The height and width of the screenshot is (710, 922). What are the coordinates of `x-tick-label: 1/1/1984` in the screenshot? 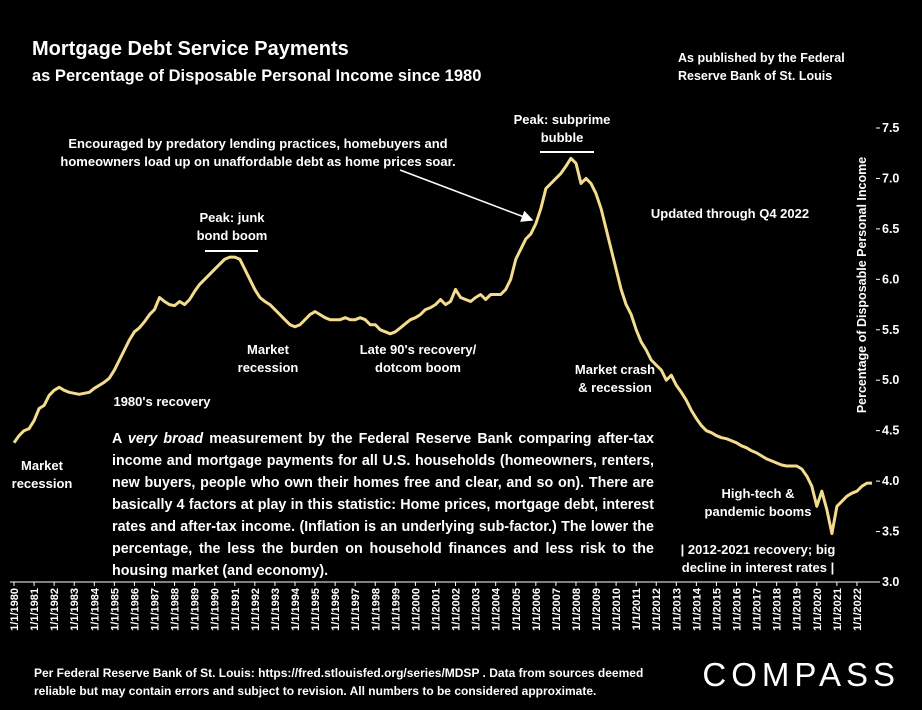 It's located at (95, 609).